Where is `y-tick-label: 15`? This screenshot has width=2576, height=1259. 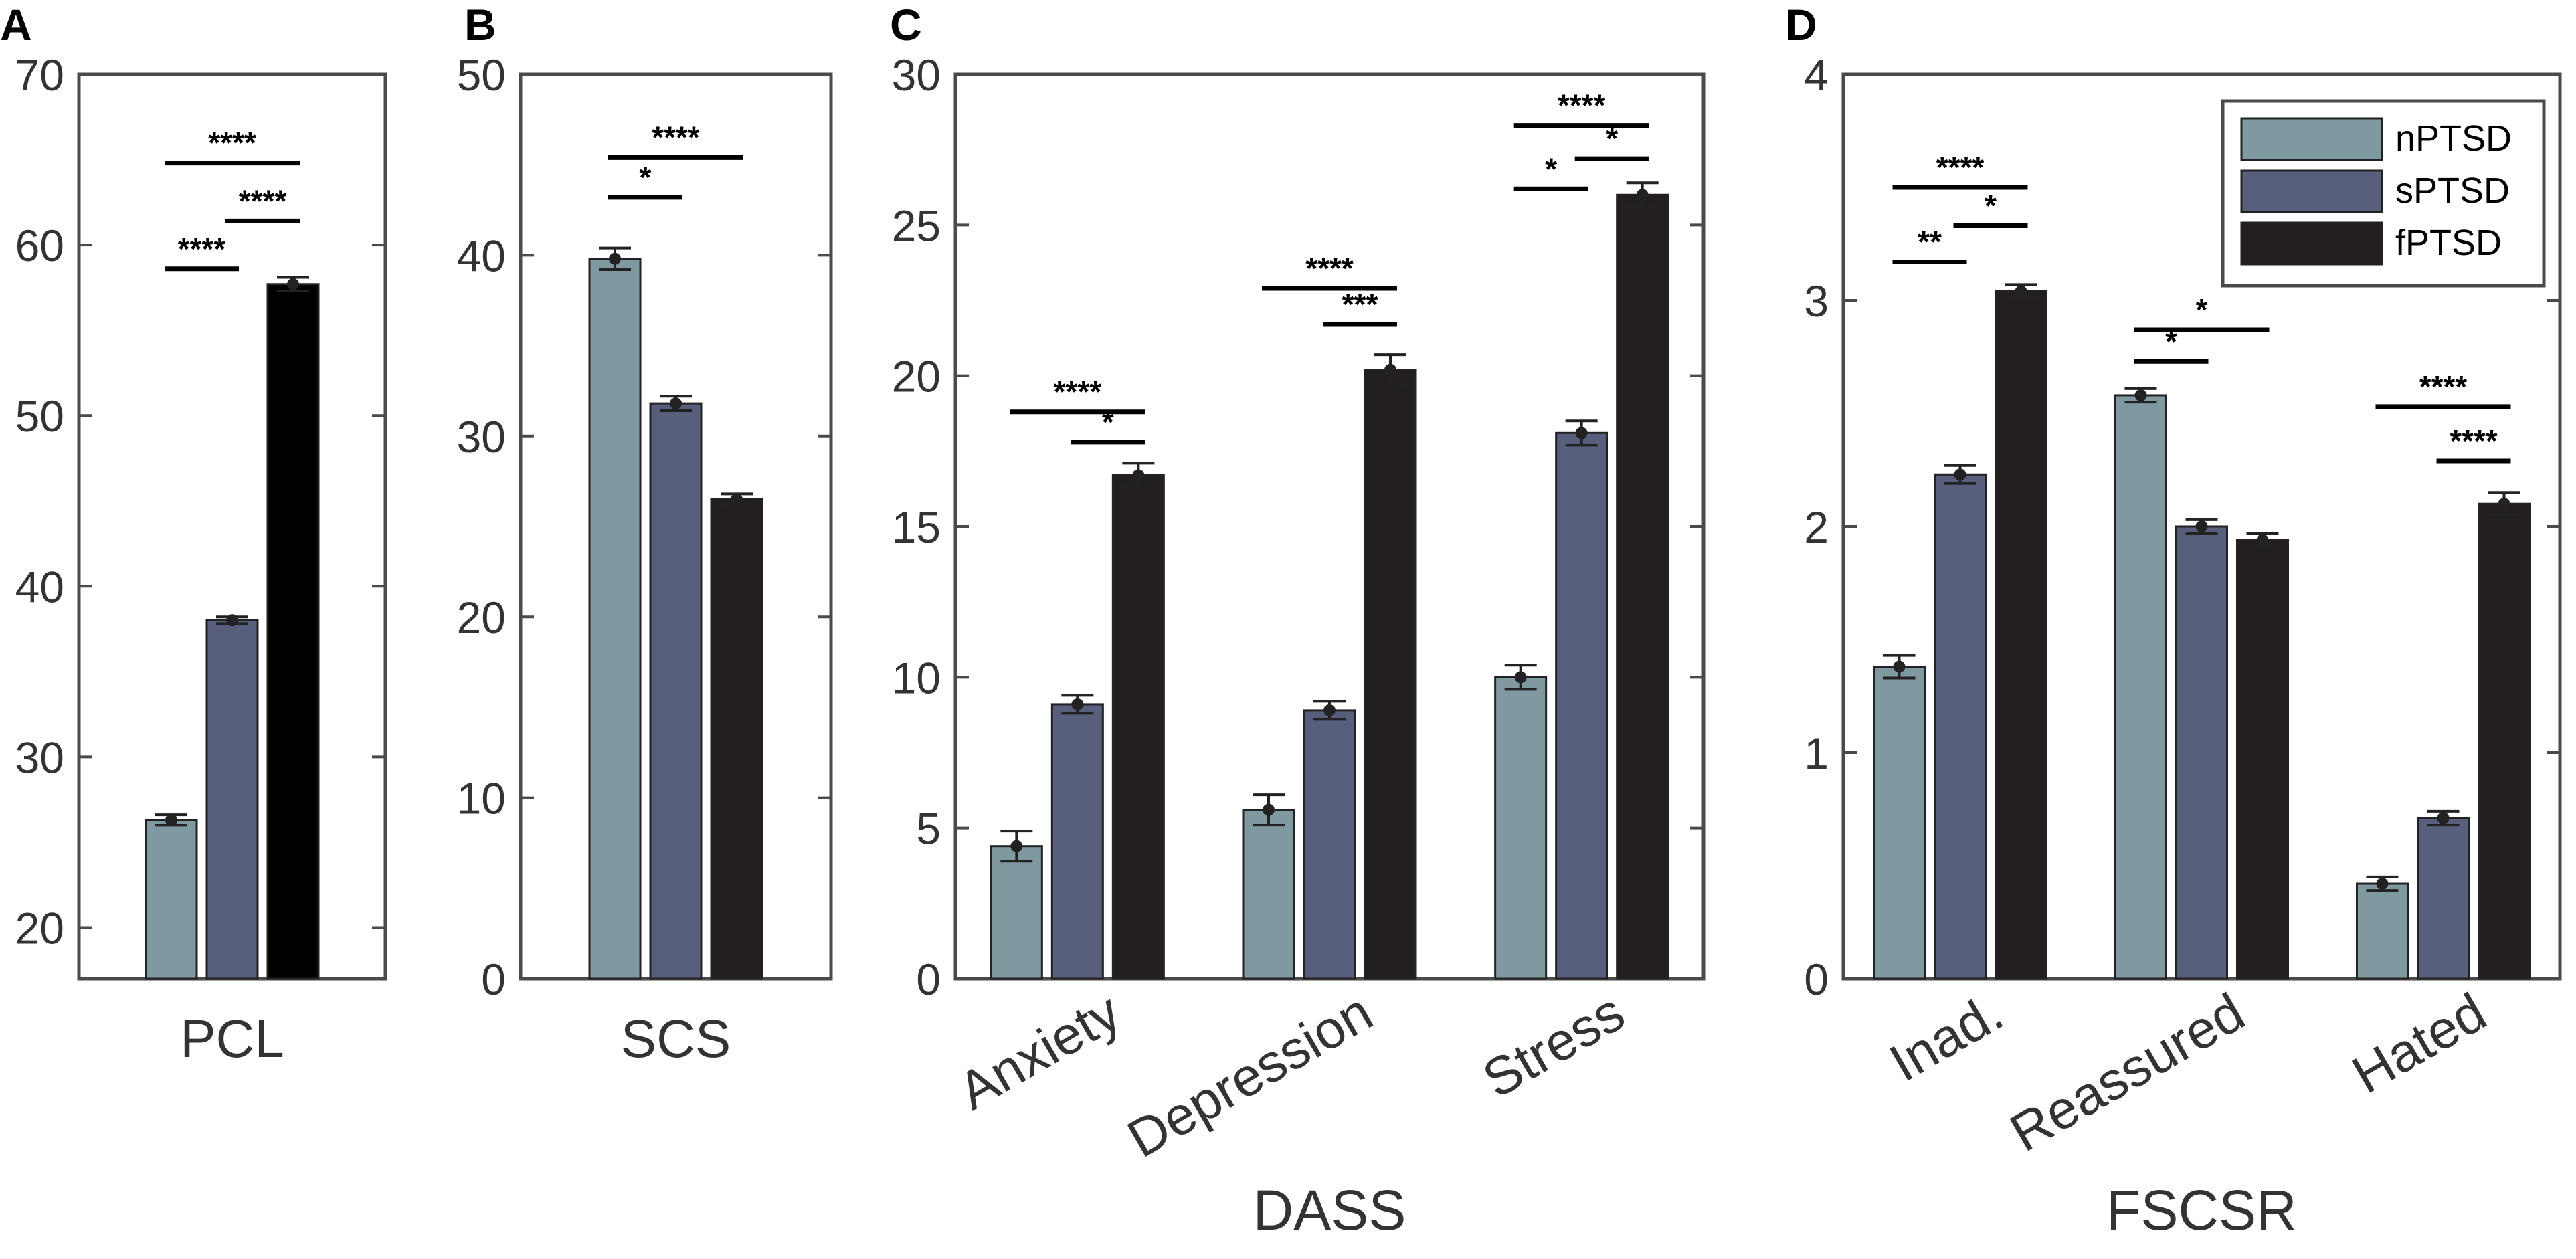 y-tick-label: 15 is located at coordinates (916, 527).